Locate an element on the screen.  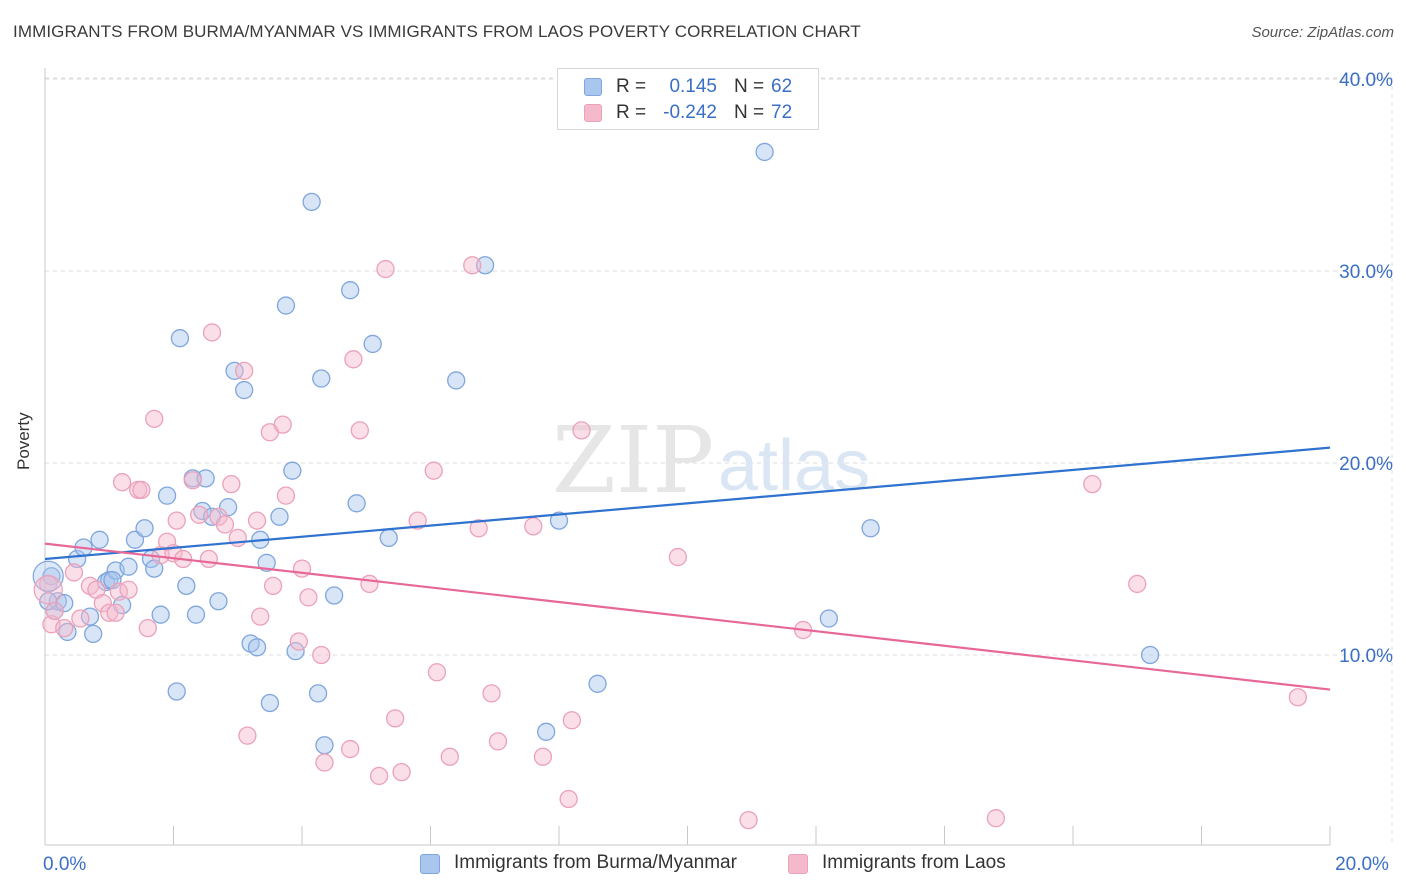
burma-trend-line is located at coordinates (687, 503).